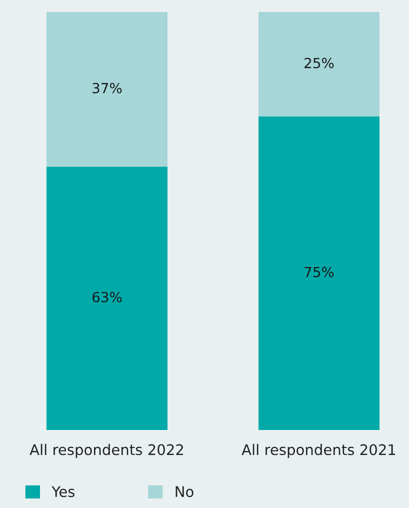 This screenshot has height=508, width=409. Describe the element at coordinates (63, 492) in the screenshot. I see `legend-label: Yes` at that location.